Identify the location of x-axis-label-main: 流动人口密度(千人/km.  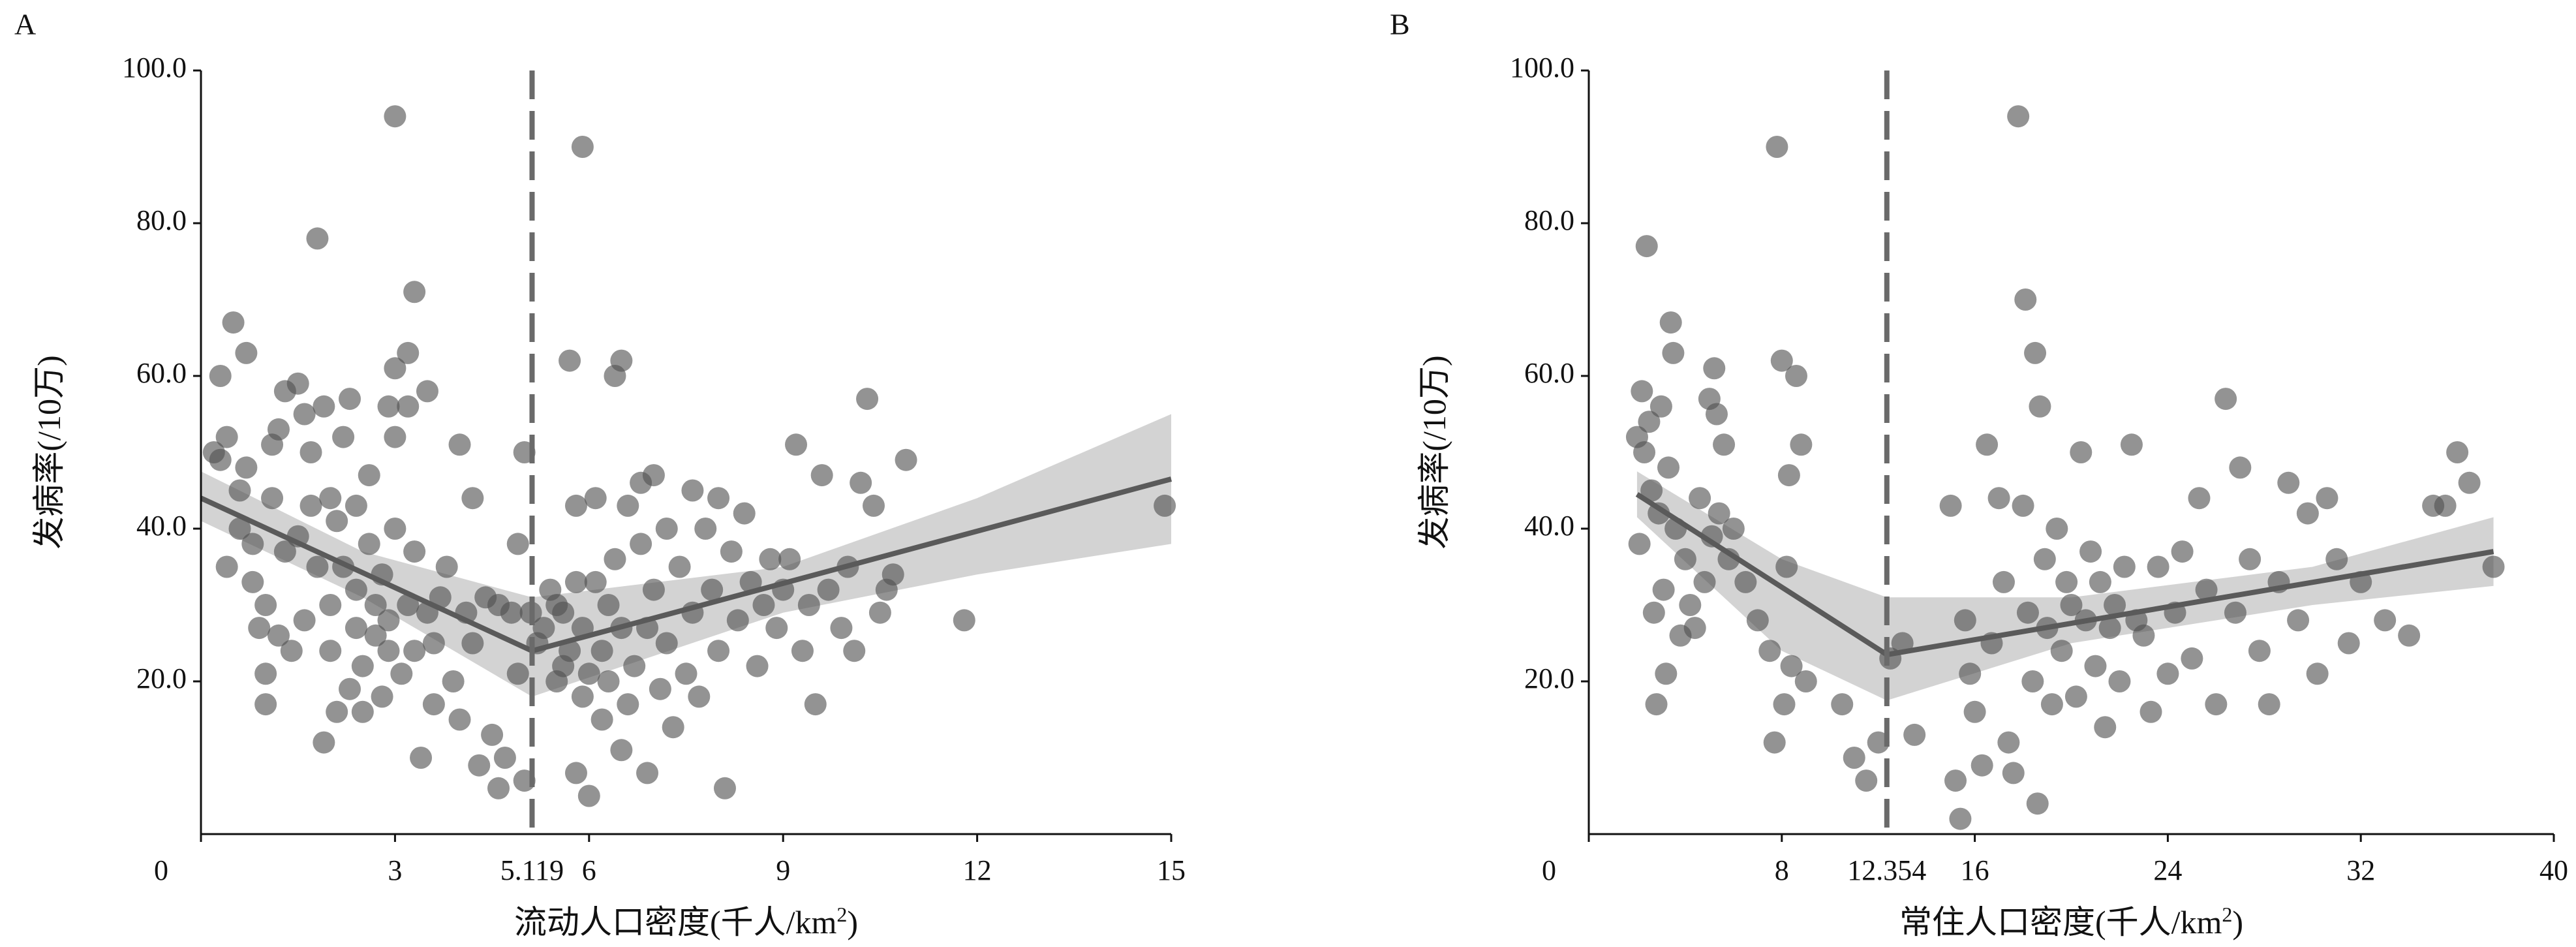
(676, 922).